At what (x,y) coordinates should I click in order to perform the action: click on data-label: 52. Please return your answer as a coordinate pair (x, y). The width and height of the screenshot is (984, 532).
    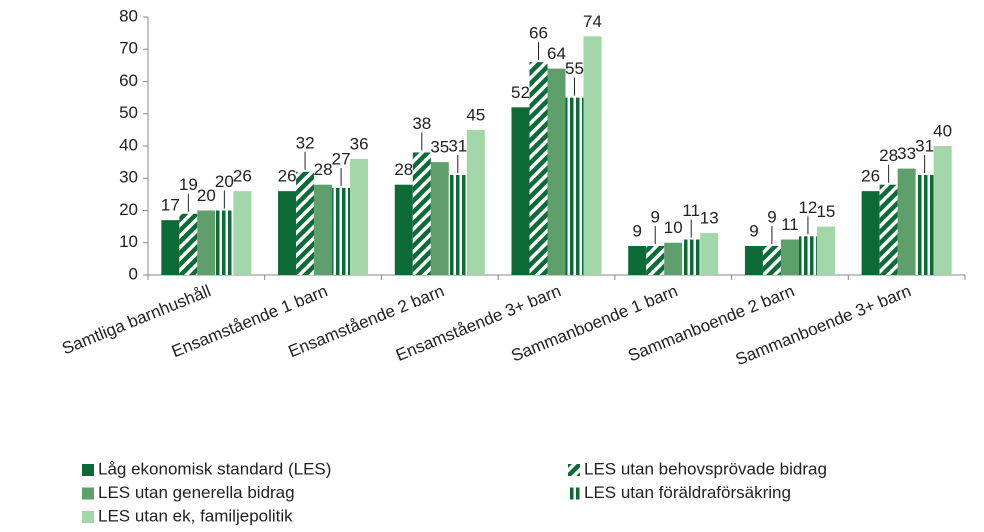
    Looking at the image, I should click on (520, 92).